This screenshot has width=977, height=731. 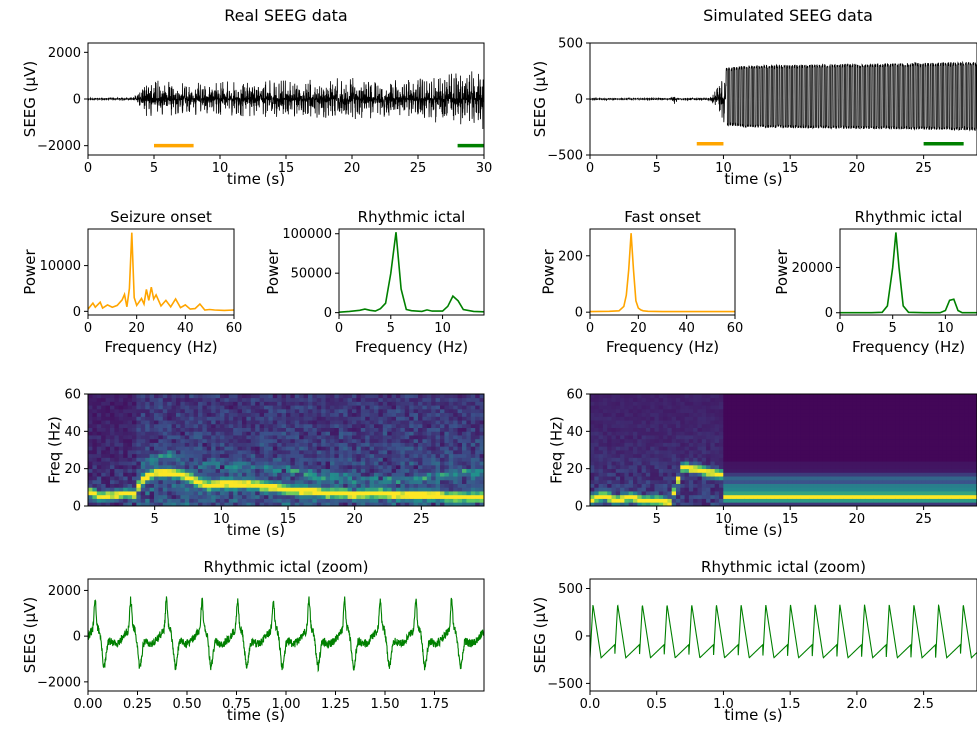 I want to click on y-tick-label: 200, so click(x=570, y=256).